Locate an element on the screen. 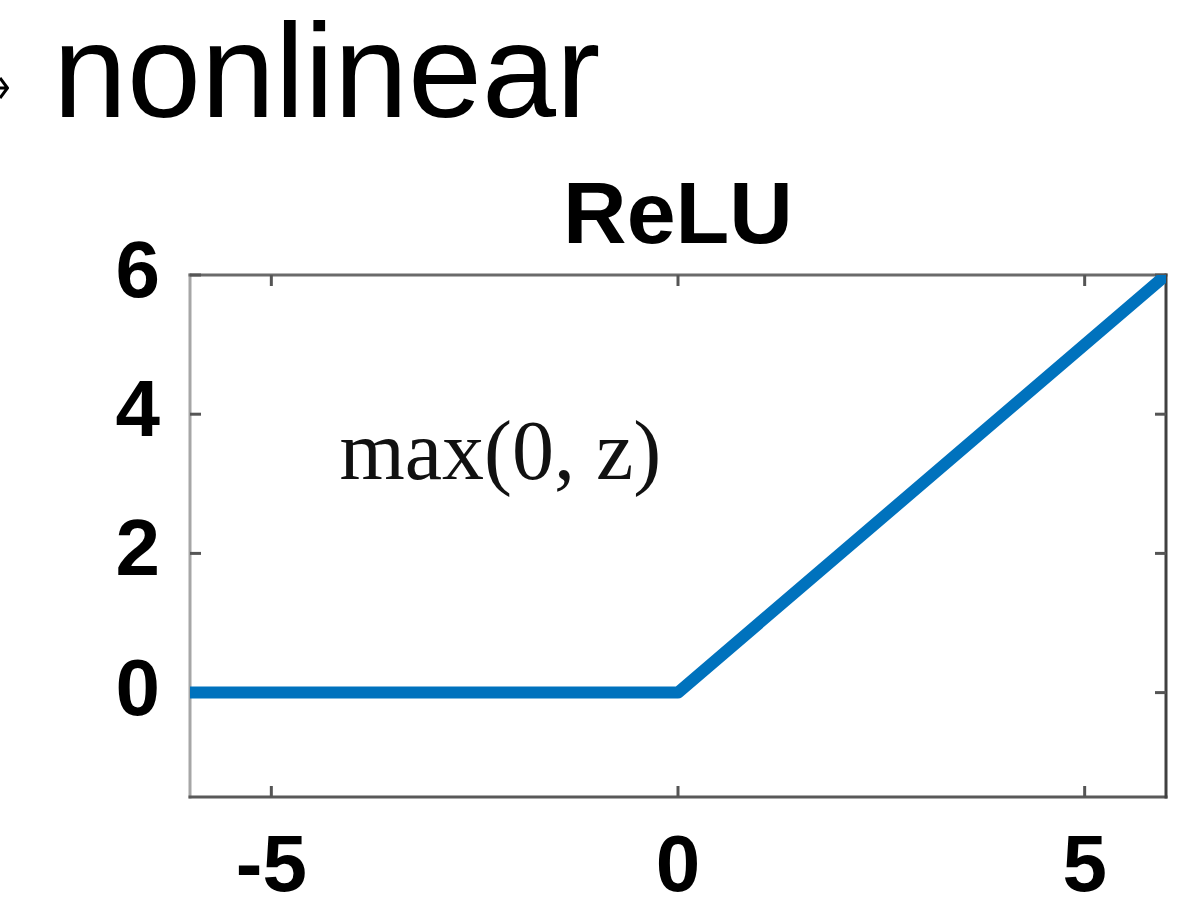 The width and height of the screenshot is (1204, 922). y-tick-label: 2 is located at coordinates (137, 548).